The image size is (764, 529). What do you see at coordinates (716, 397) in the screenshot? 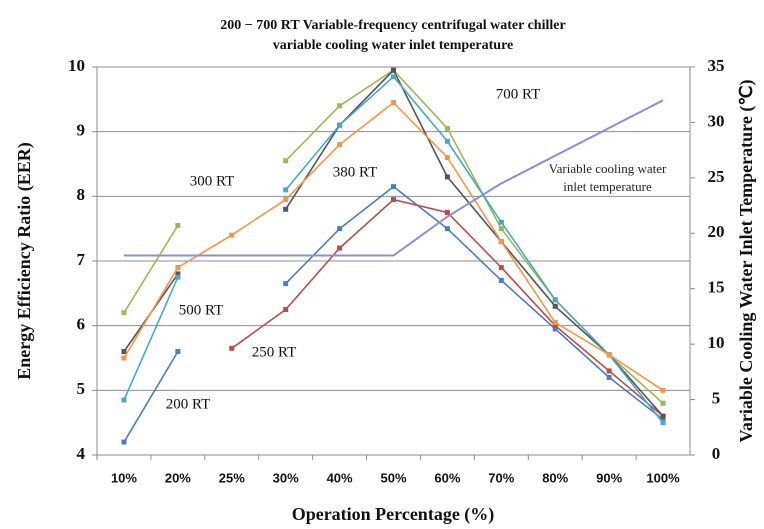
I see `y2-tick-label: 5` at bounding box center [716, 397].